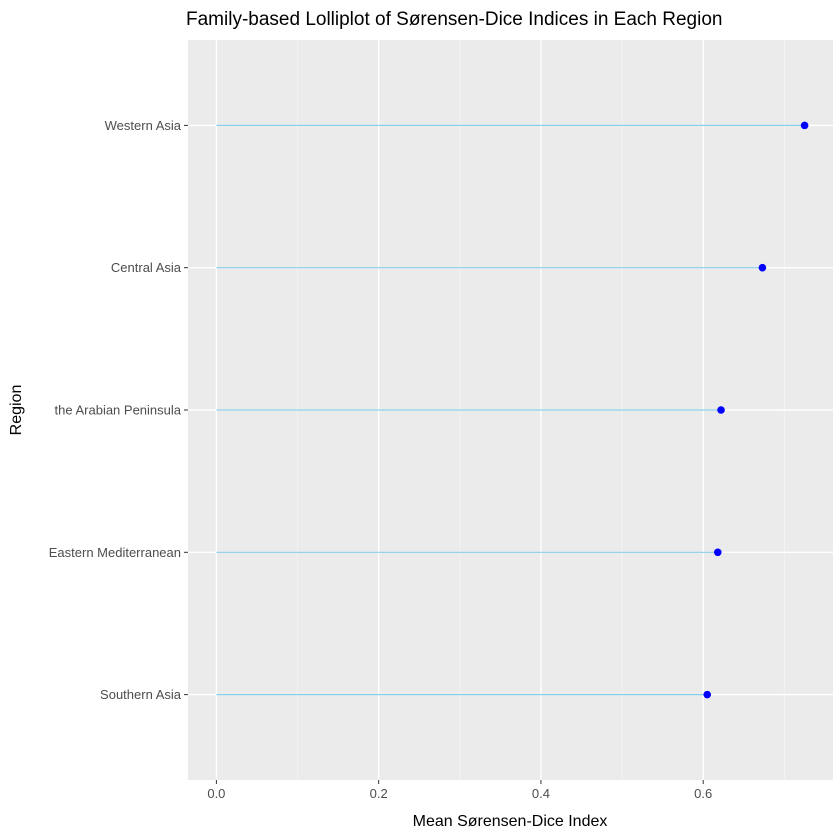 The image size is (840, 840). I want to click on y-tick-label: Western Asia, so click(143, 125).